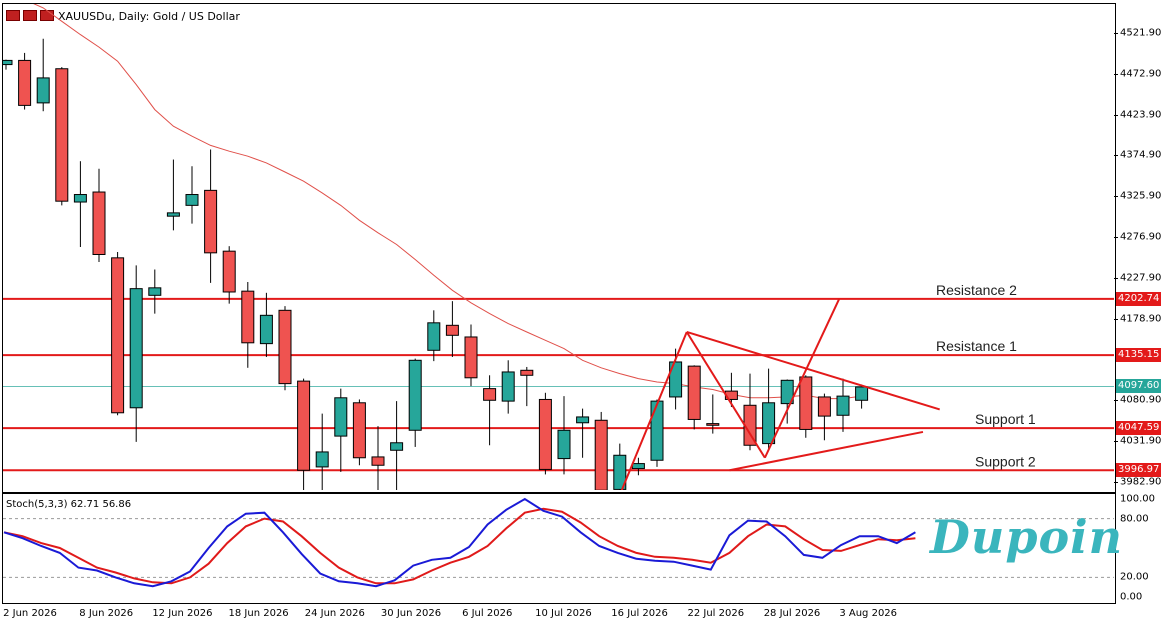  I want to click on dupoin-logo: Dupoin, so click(1027, 537).